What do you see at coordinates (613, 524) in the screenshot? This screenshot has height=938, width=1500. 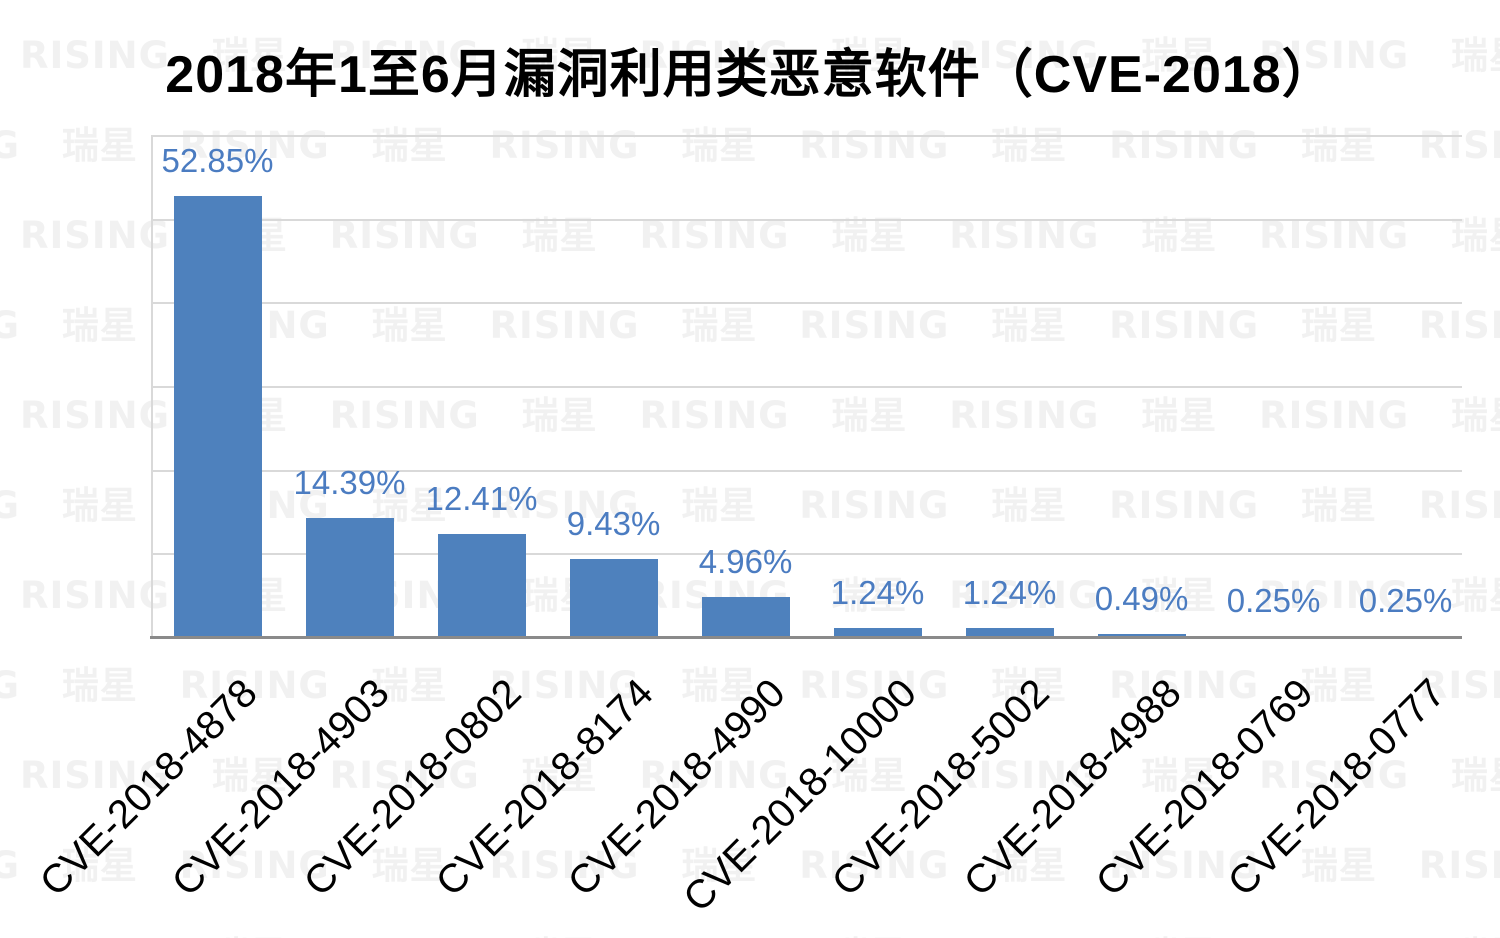 I see `value-label: 9.43%` at bounding box center [613, 524].